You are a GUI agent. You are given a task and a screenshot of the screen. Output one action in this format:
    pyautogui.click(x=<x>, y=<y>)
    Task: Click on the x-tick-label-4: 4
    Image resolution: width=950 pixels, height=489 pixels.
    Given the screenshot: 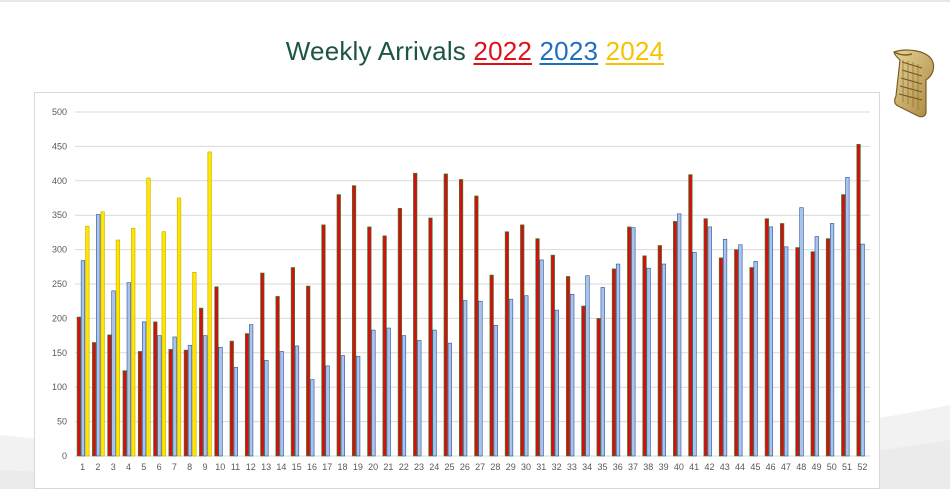 What is the action you would take?
    pyautogui.click(x=128, y=467)
    